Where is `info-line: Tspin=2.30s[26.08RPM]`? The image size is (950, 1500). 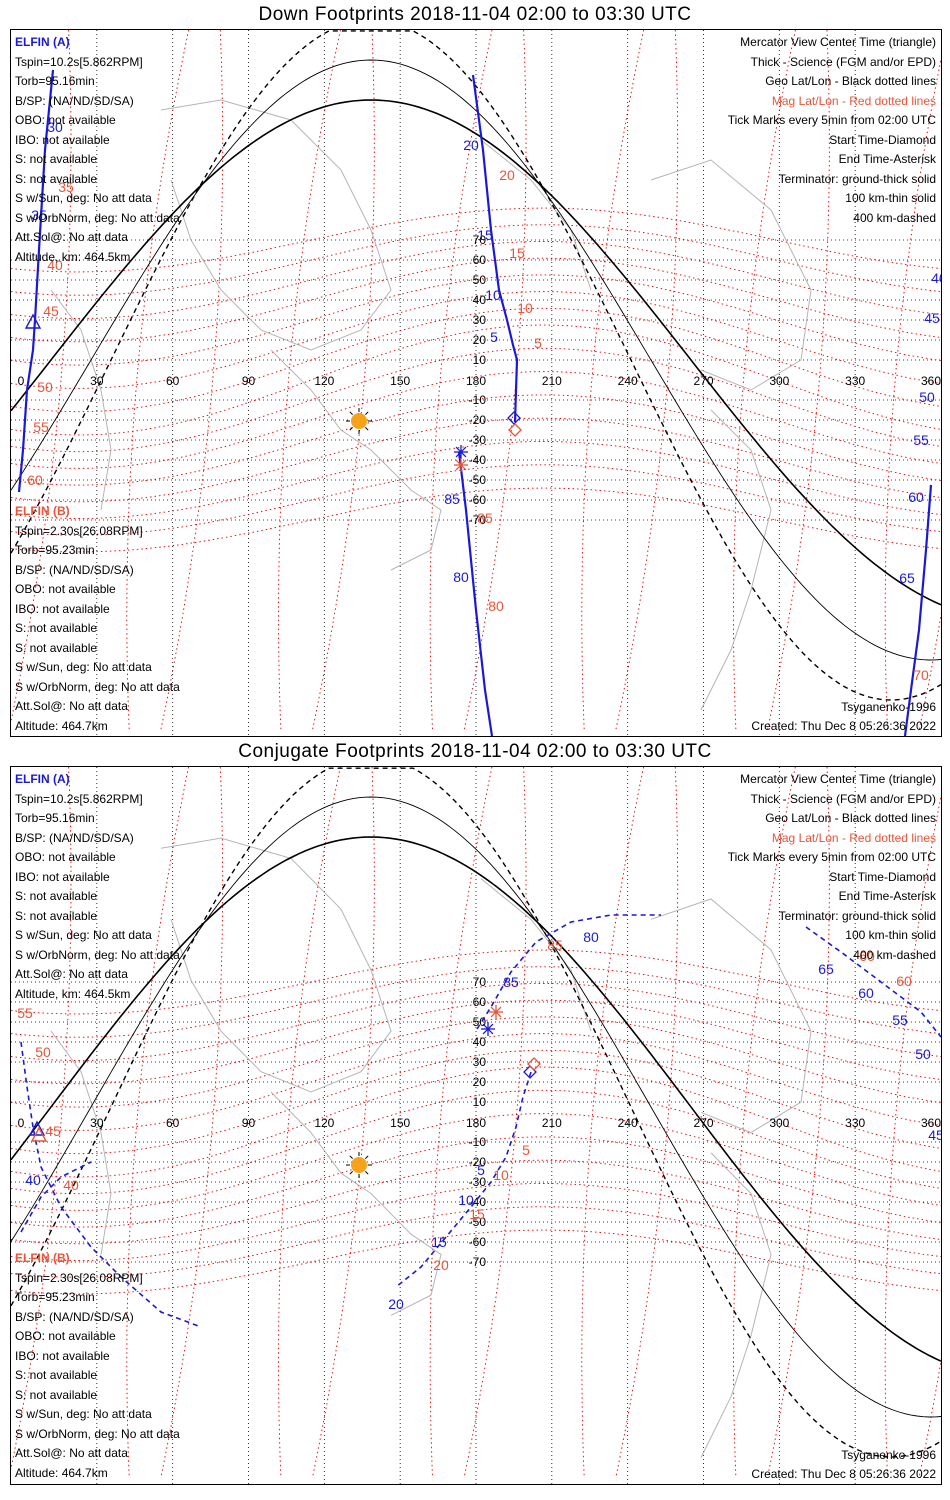
info-line: Tspin=2.30s[26.08RPM] is located at coordinates (79, 530).